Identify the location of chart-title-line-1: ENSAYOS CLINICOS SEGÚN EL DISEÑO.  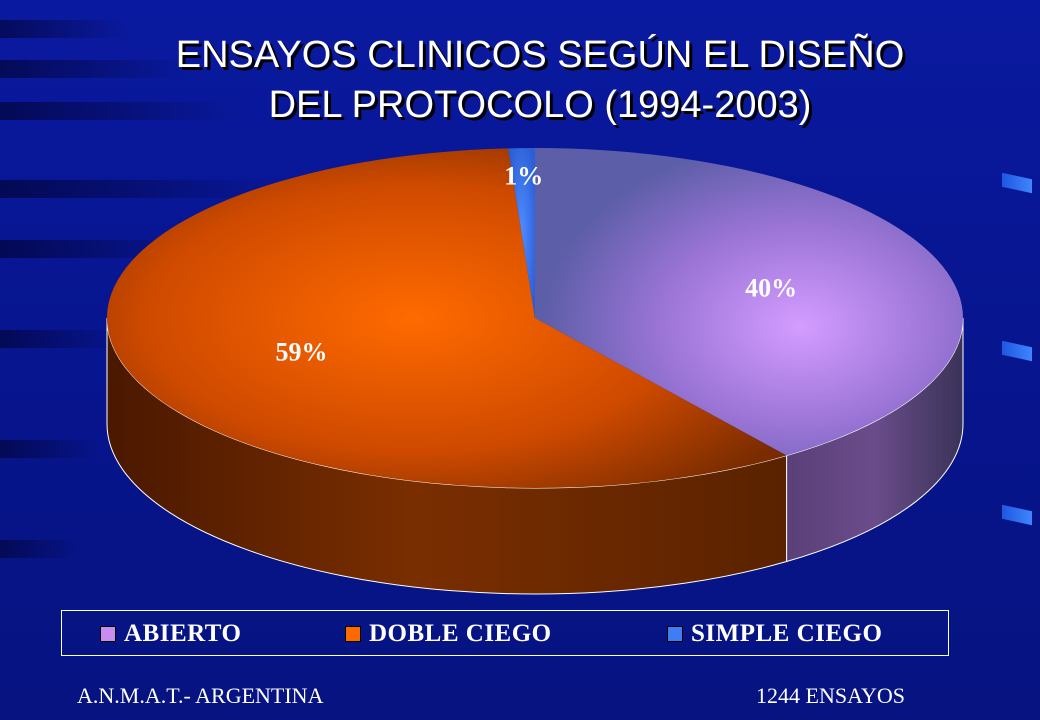
(540, 55).